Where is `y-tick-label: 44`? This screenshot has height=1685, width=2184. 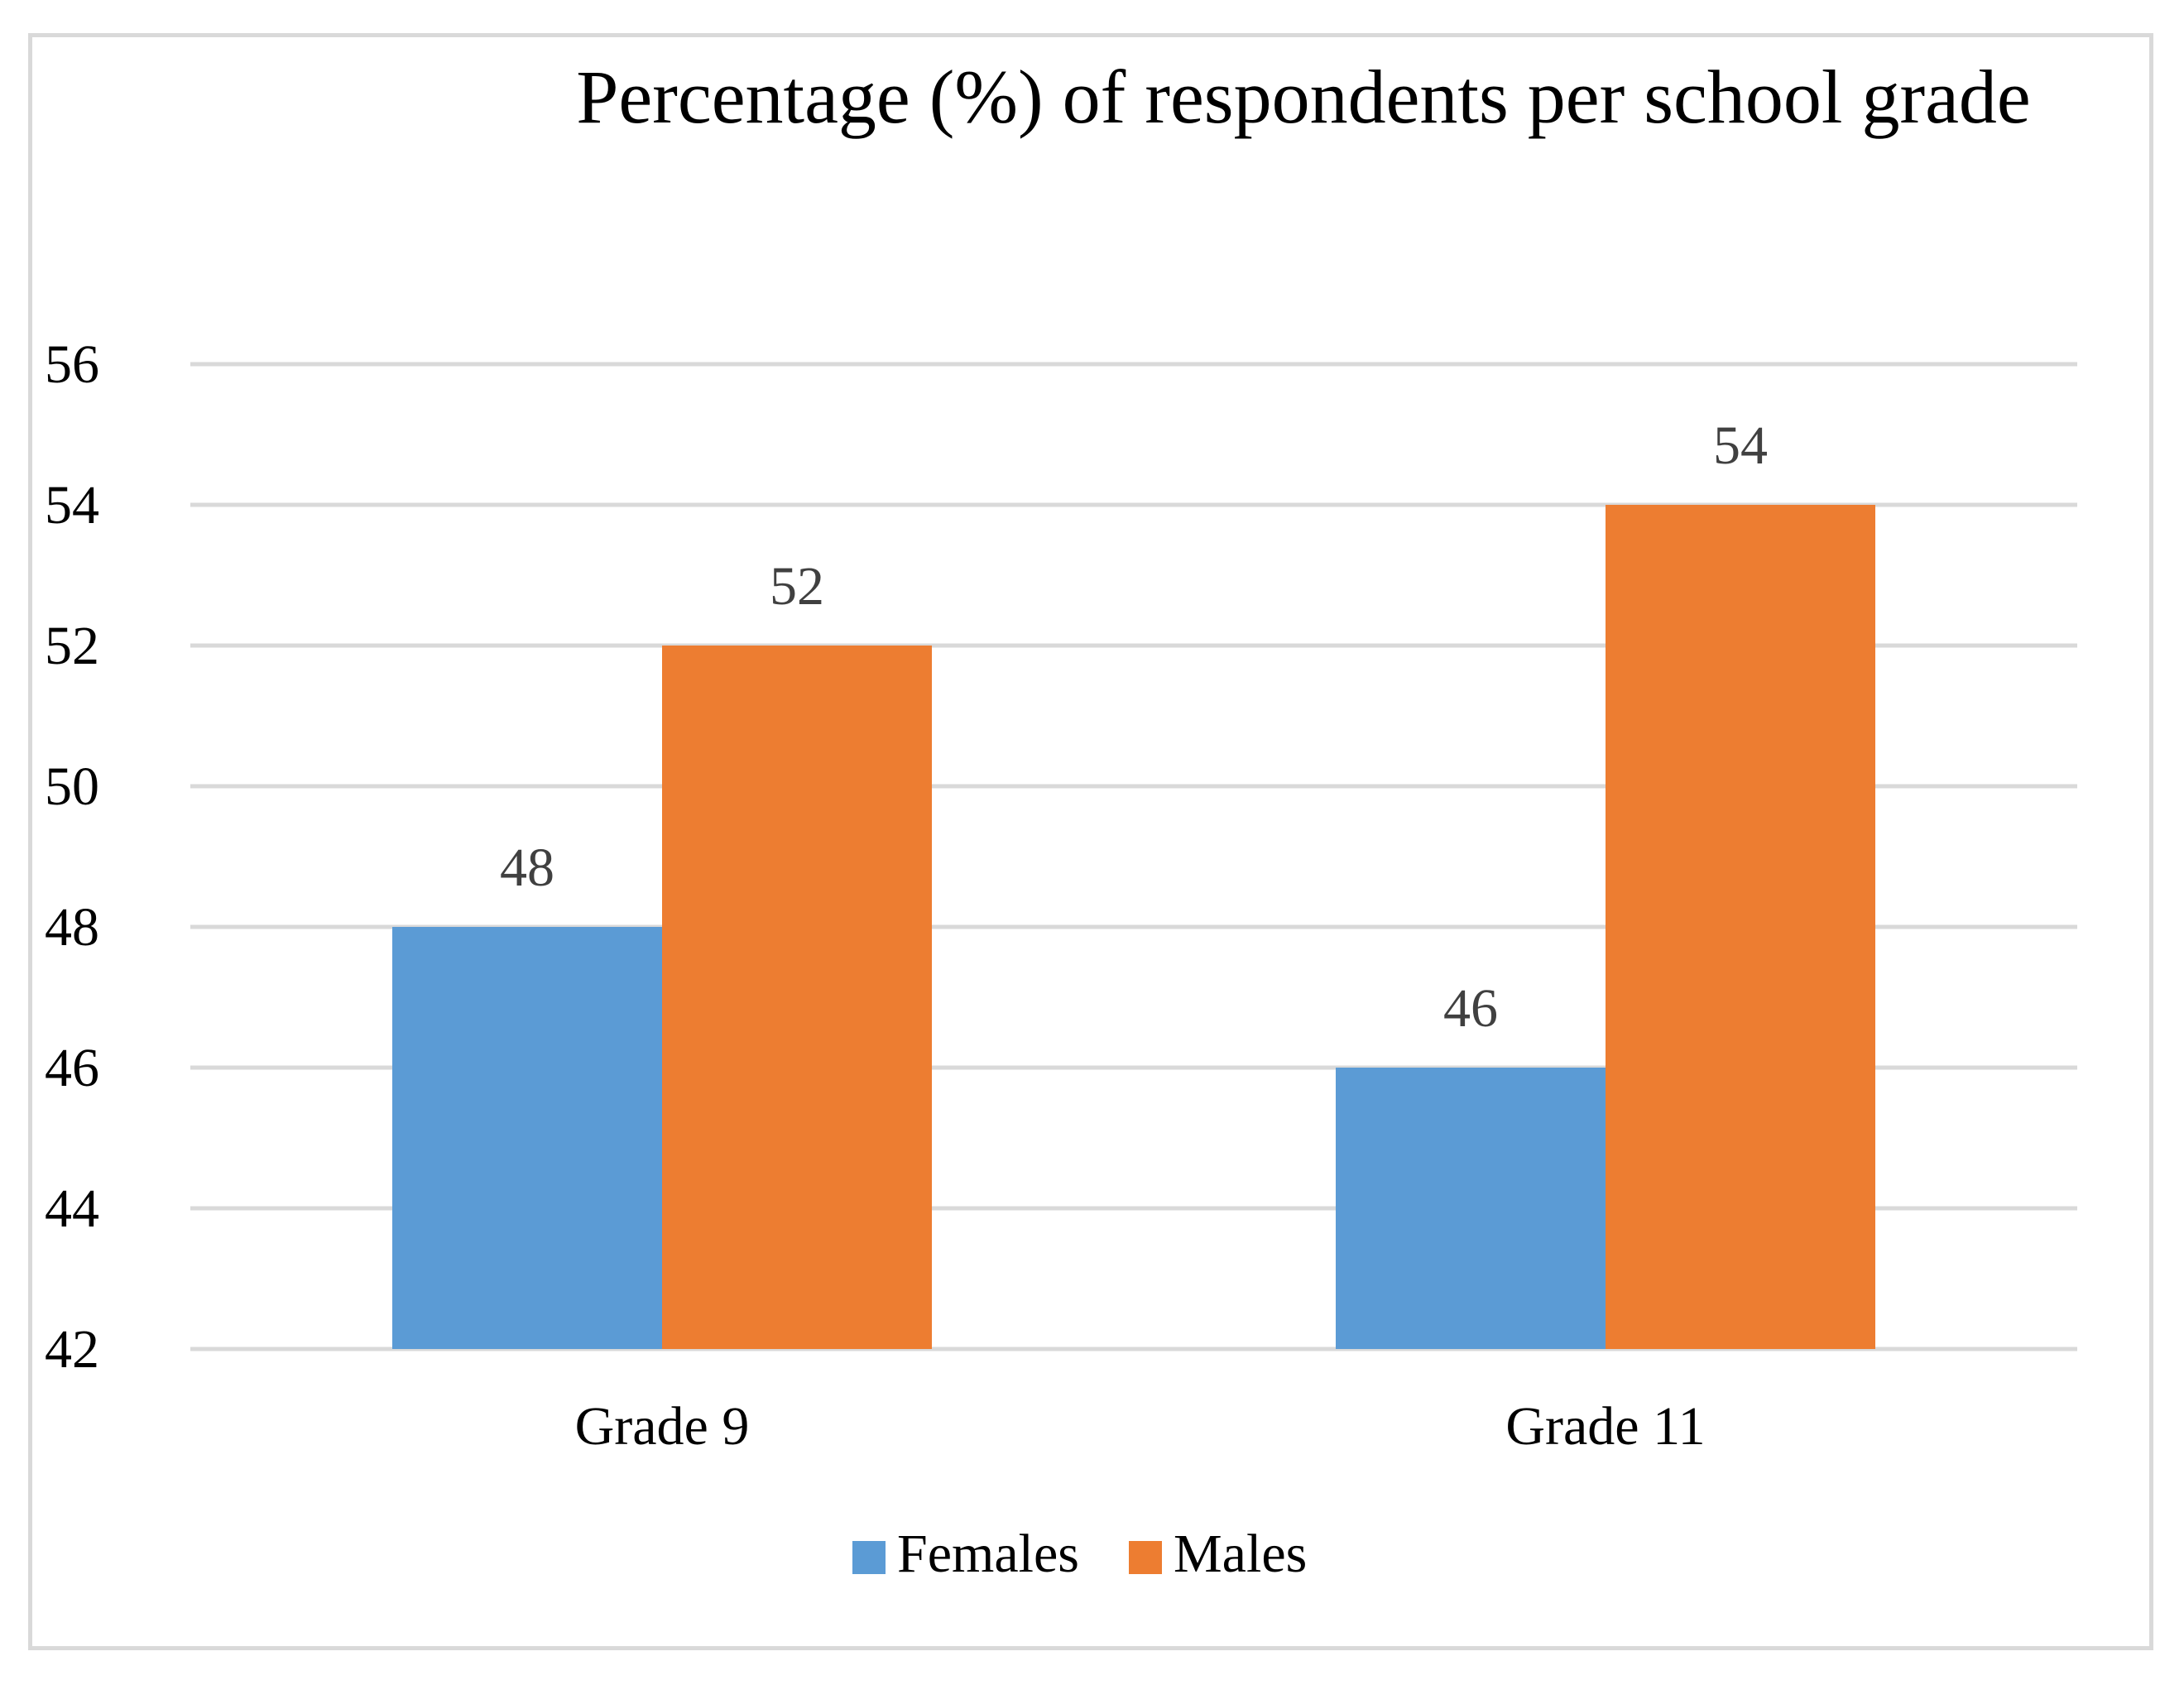 y-tick-label: 44 is located at coordinates (72, 1209).